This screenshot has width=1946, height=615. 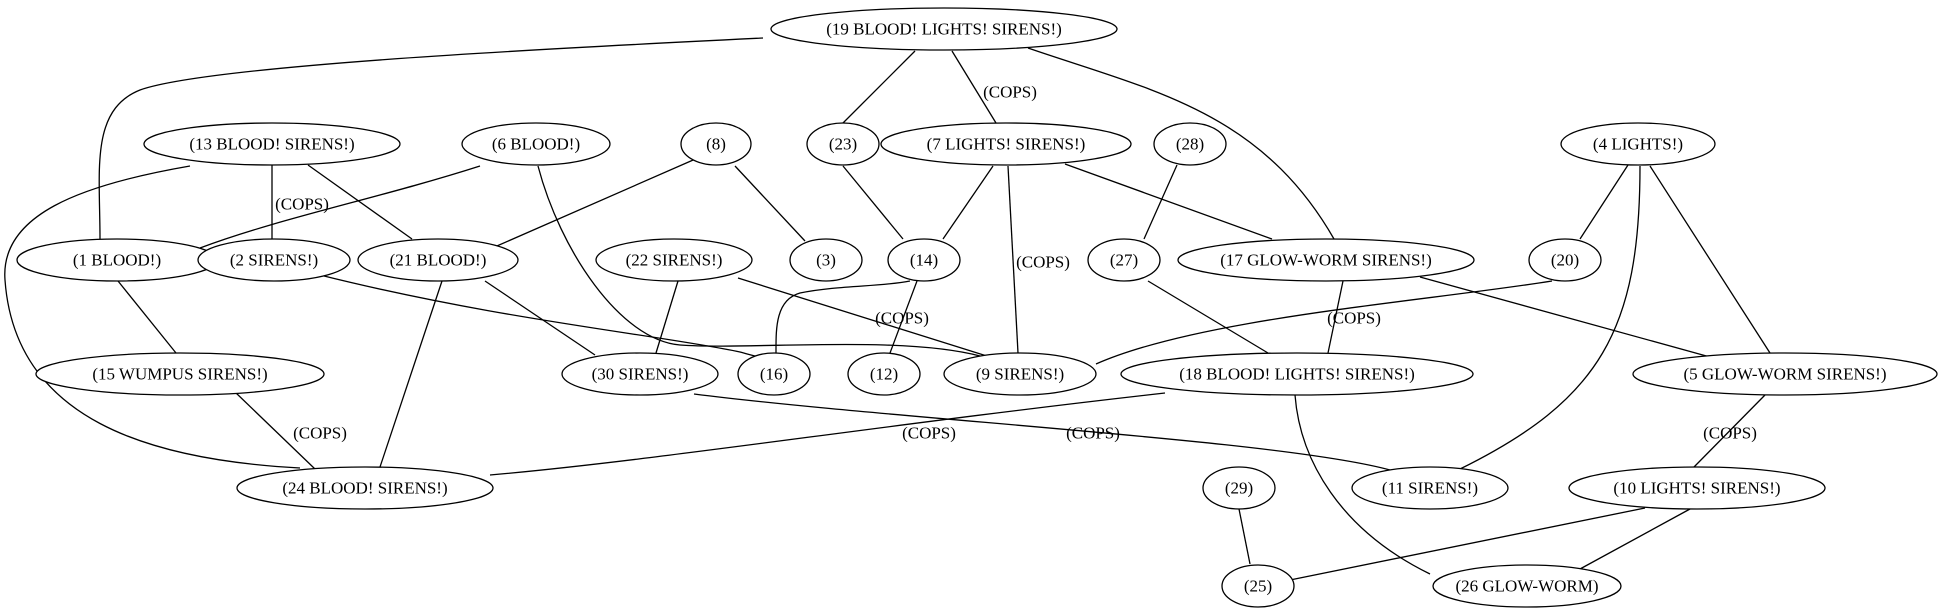 I want to click on edge-n2-n16, so click(x=547, y=317).